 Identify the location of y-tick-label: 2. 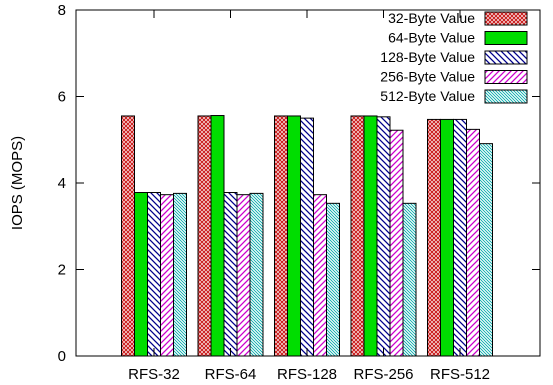
(62, 270).